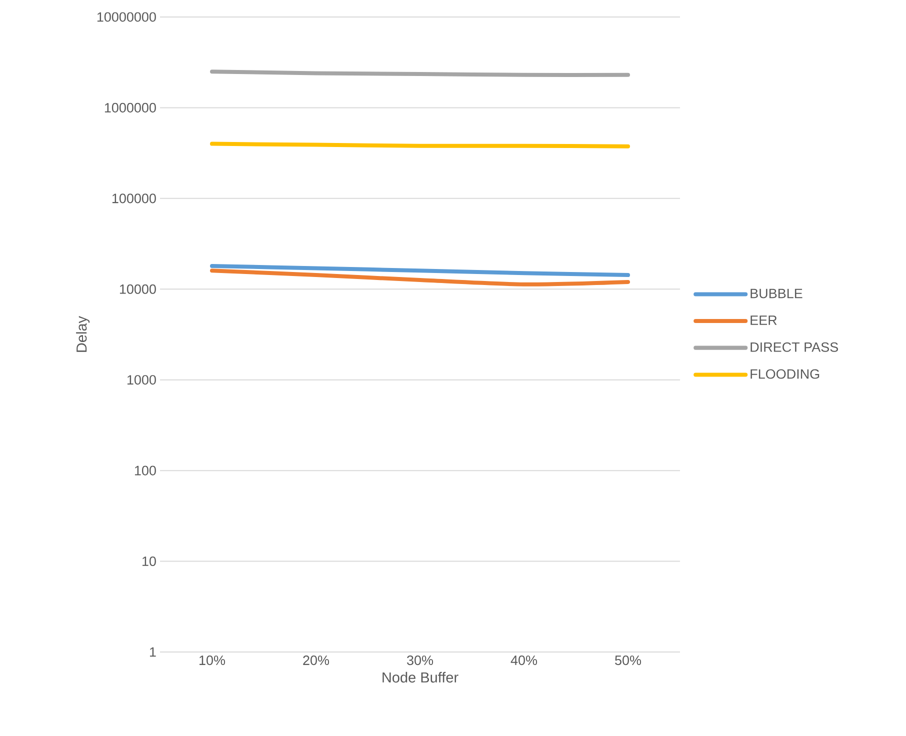 Image resolution: width=906 pixels, height=736 pixels. I want to click on x-axis-title: Node Buffer, so click(420, 677).